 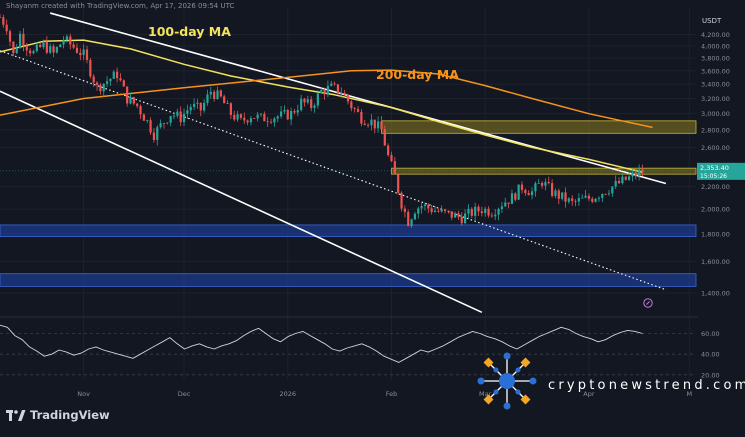 I want to click on y-tick-label: 4,000.00, so click(x=715, y=46).